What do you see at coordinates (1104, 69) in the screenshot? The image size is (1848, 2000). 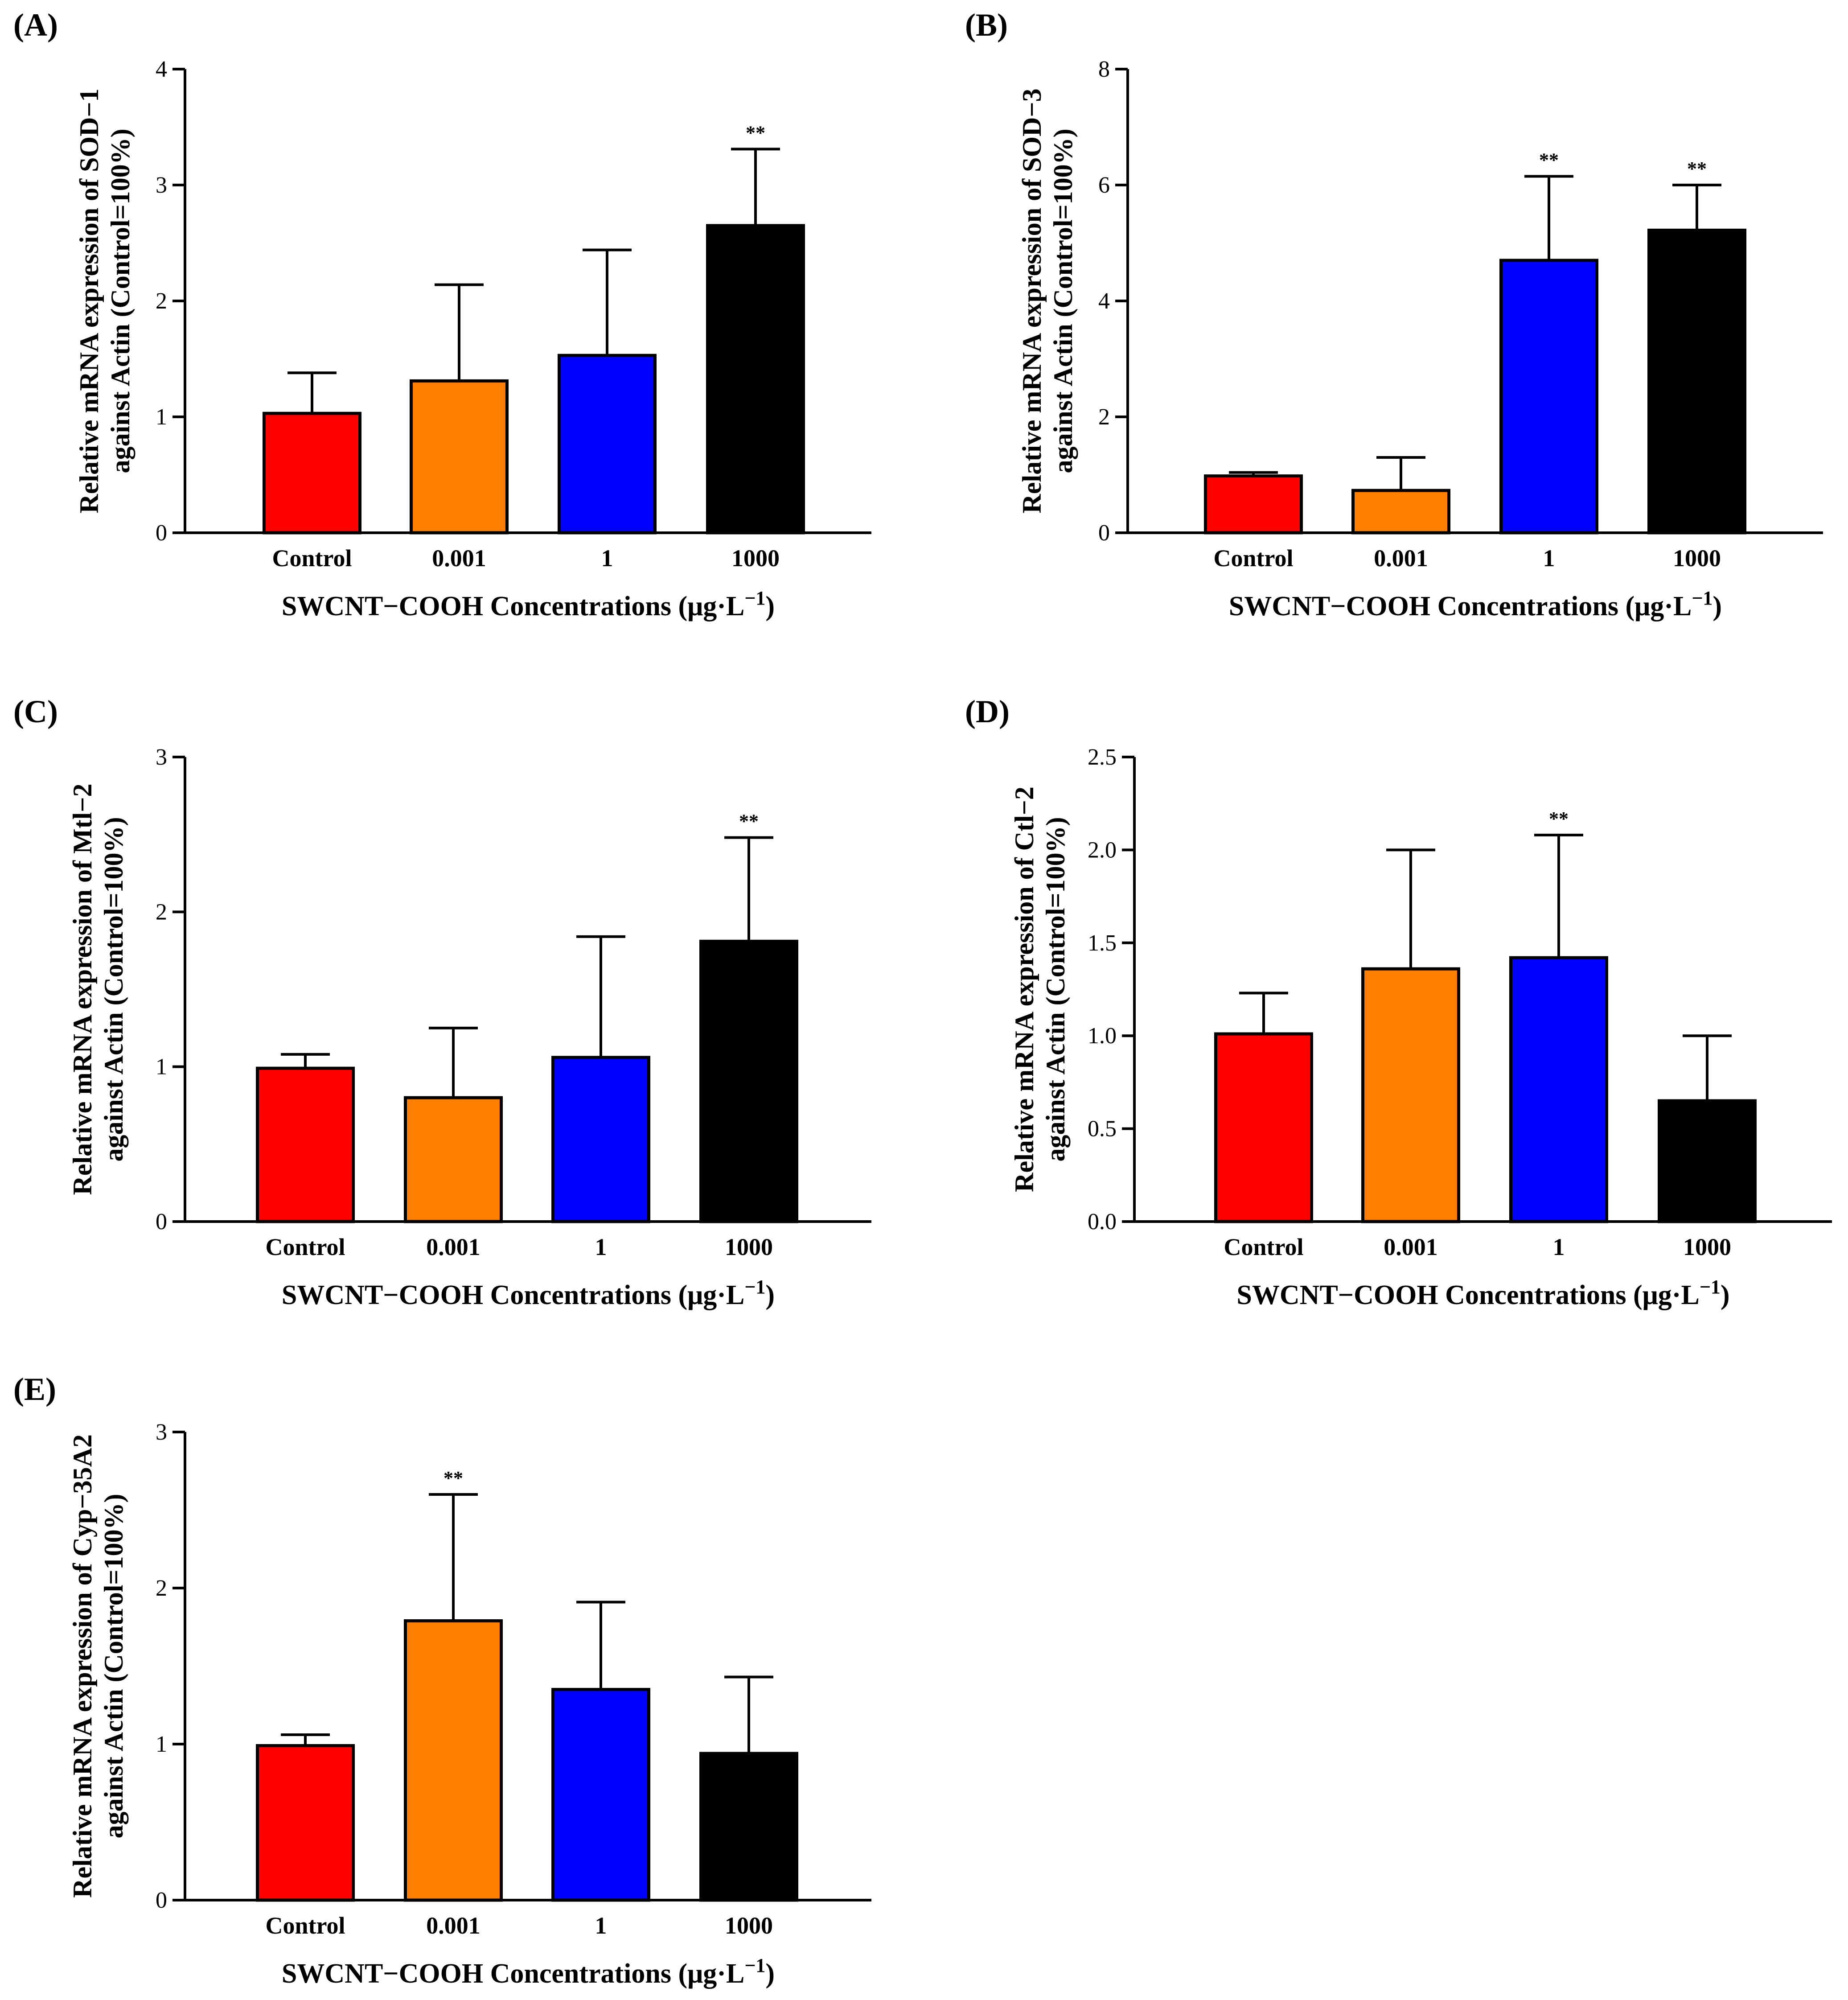 I see `y-tick-label: 8` at bounding box center [1104, 69].